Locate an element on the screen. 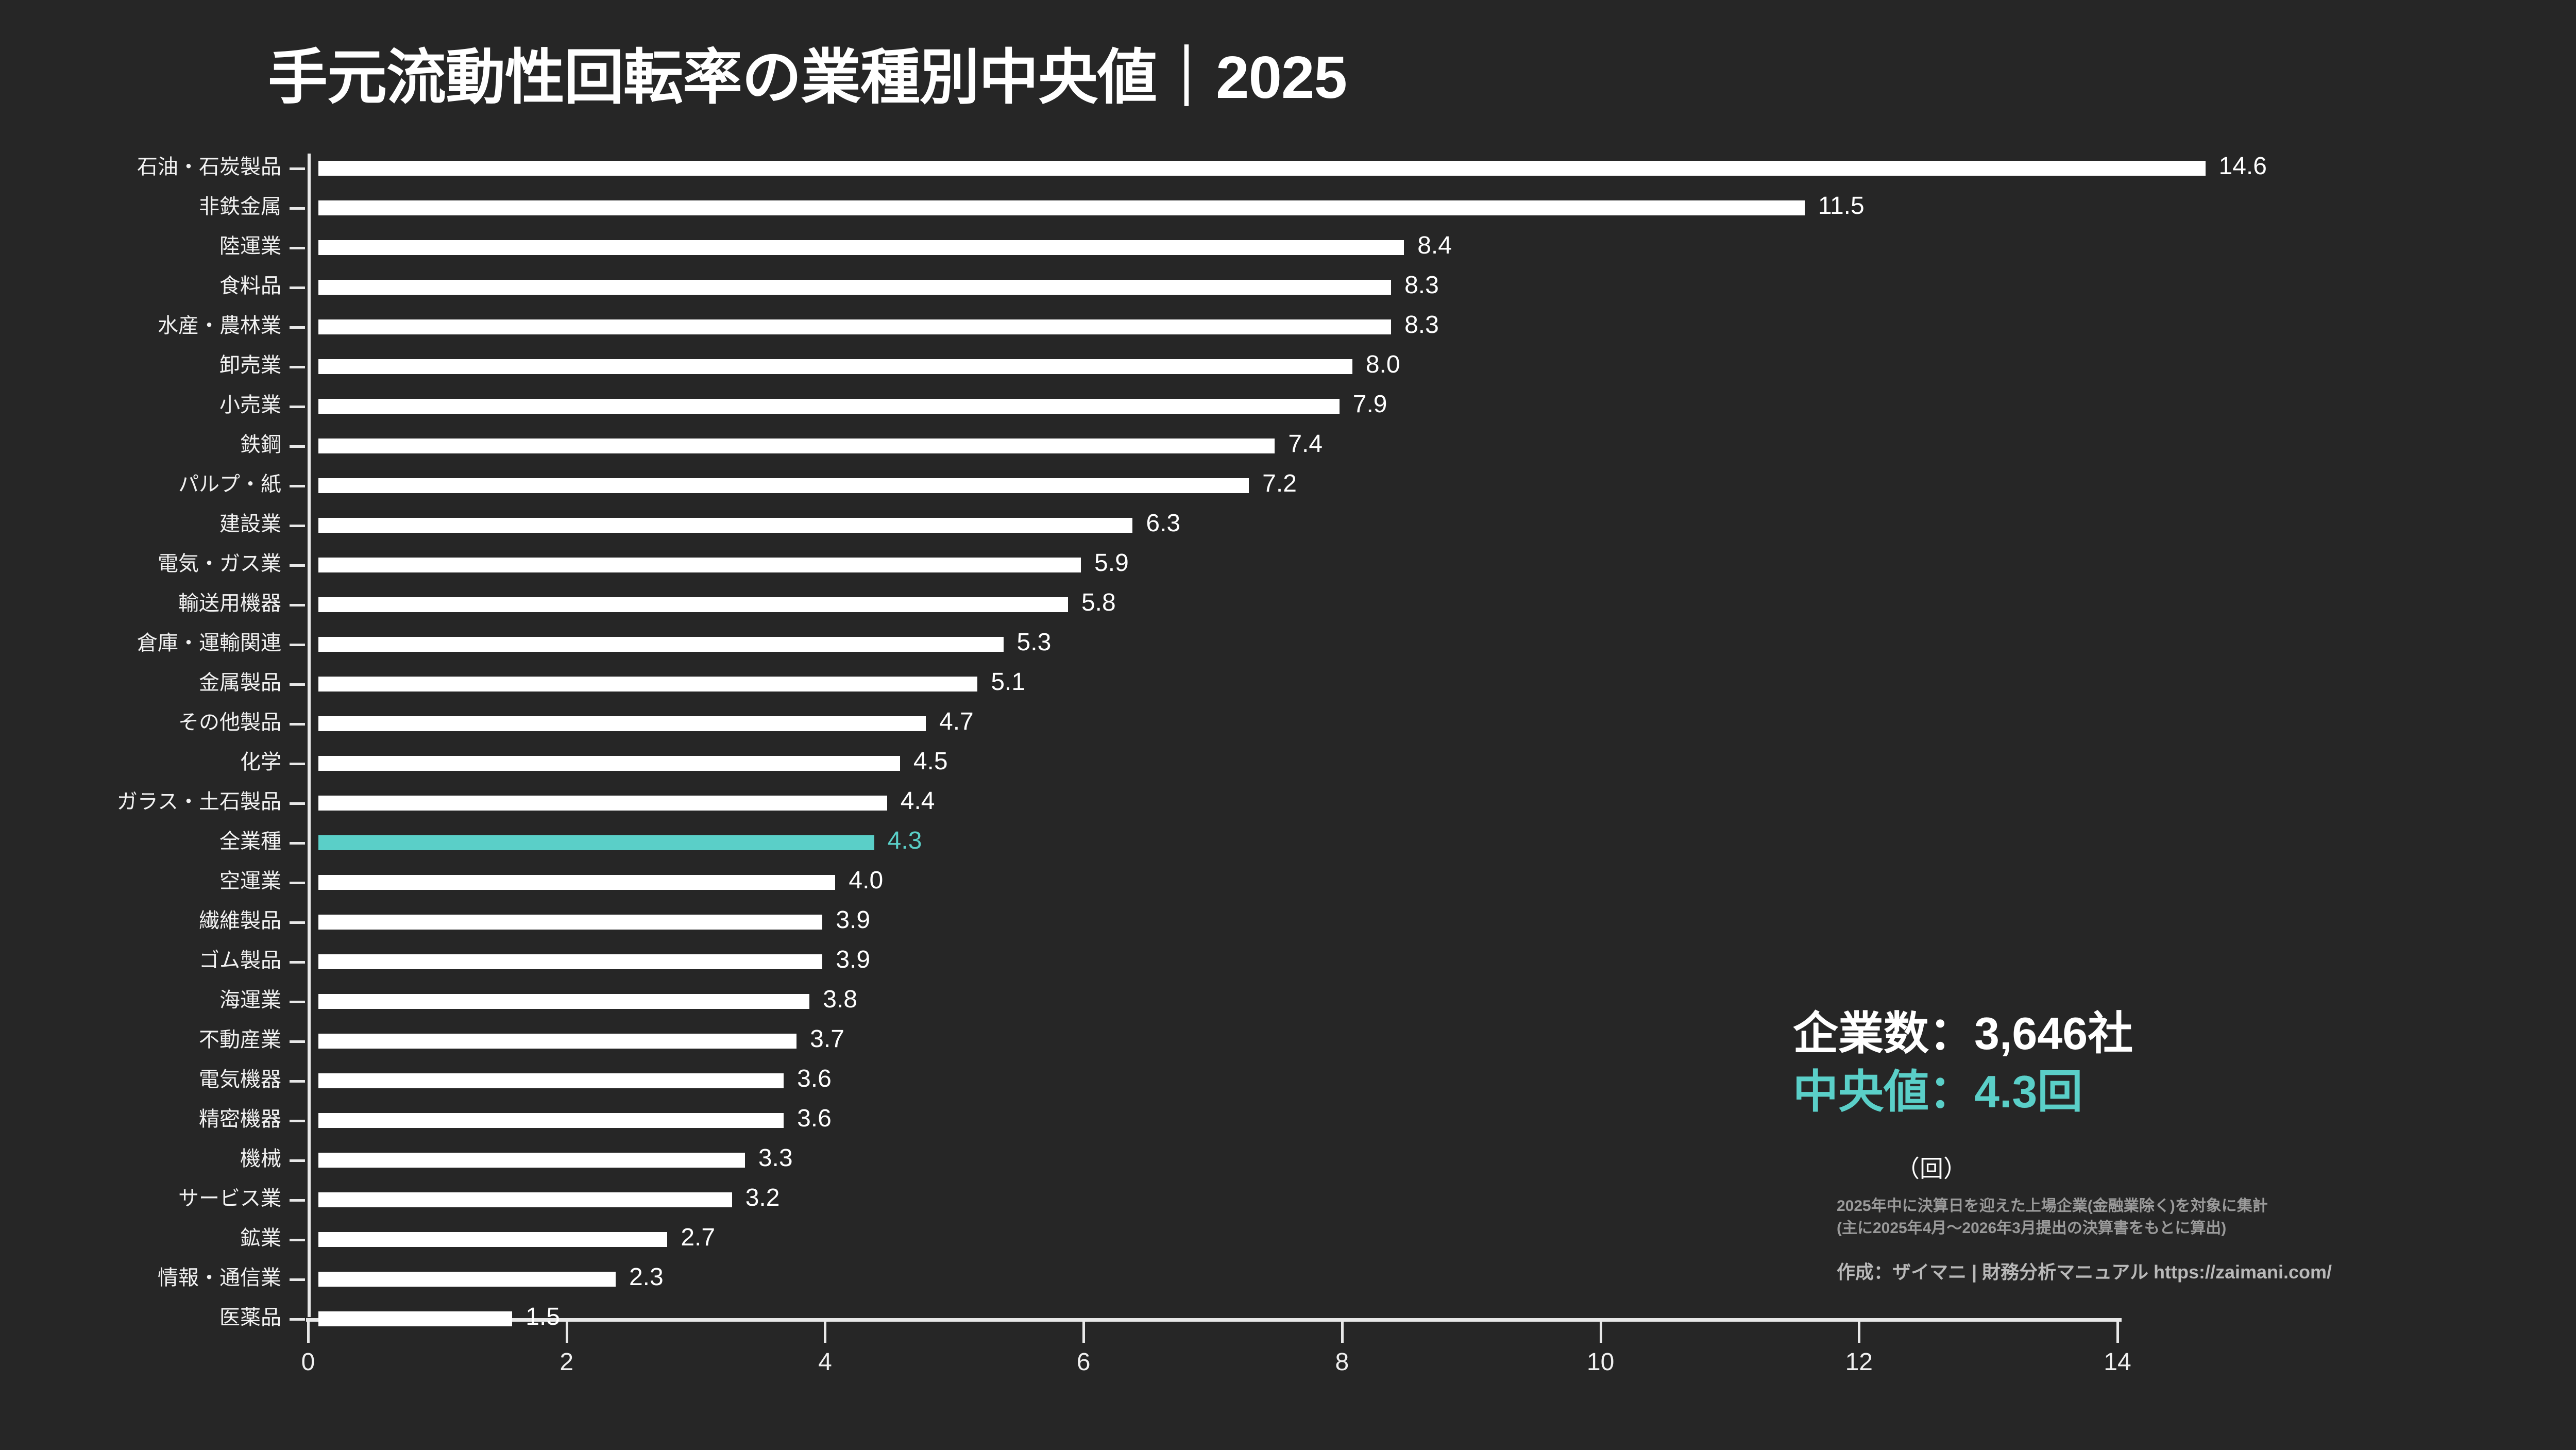 Image resolution: width=2576 pixels, height=1450 pixels. category-label: 水産・農林業 is located at coordinates (219, 325).